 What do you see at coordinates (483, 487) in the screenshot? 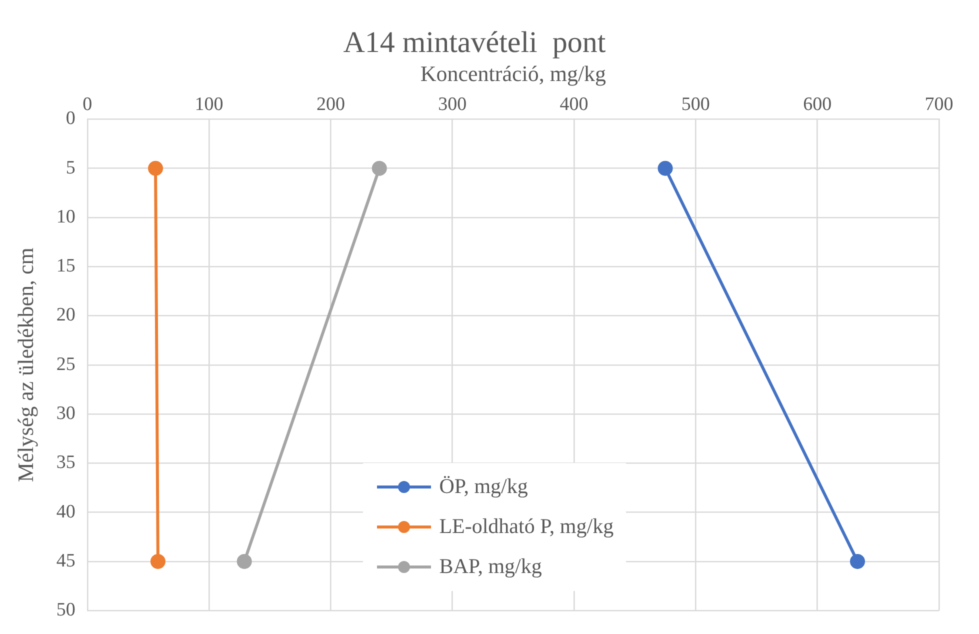
I see `legend-label: ÖP, mg/kg` at bounding box center [483, 487].